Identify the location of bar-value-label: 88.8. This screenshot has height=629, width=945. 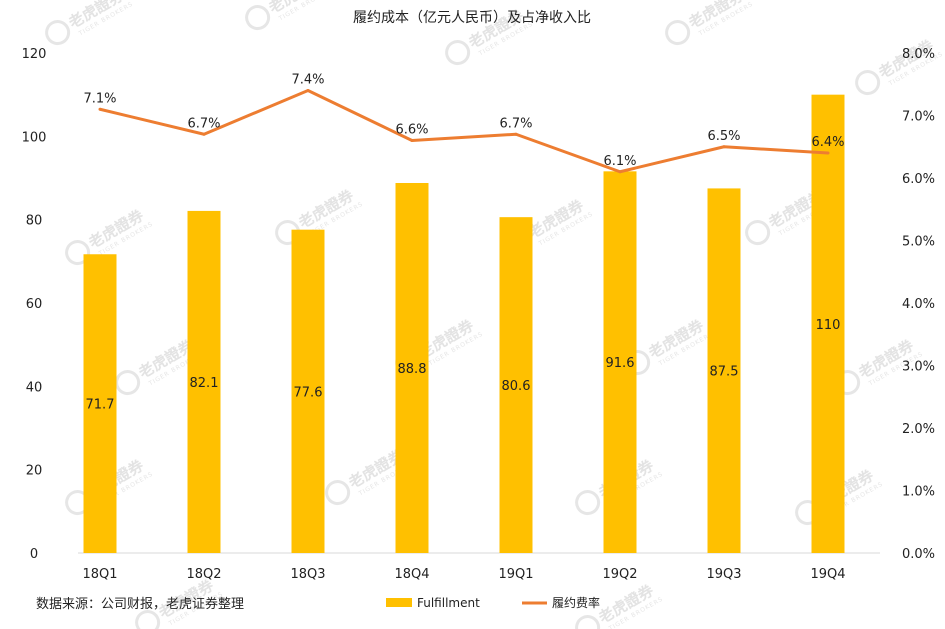
(412, 369).